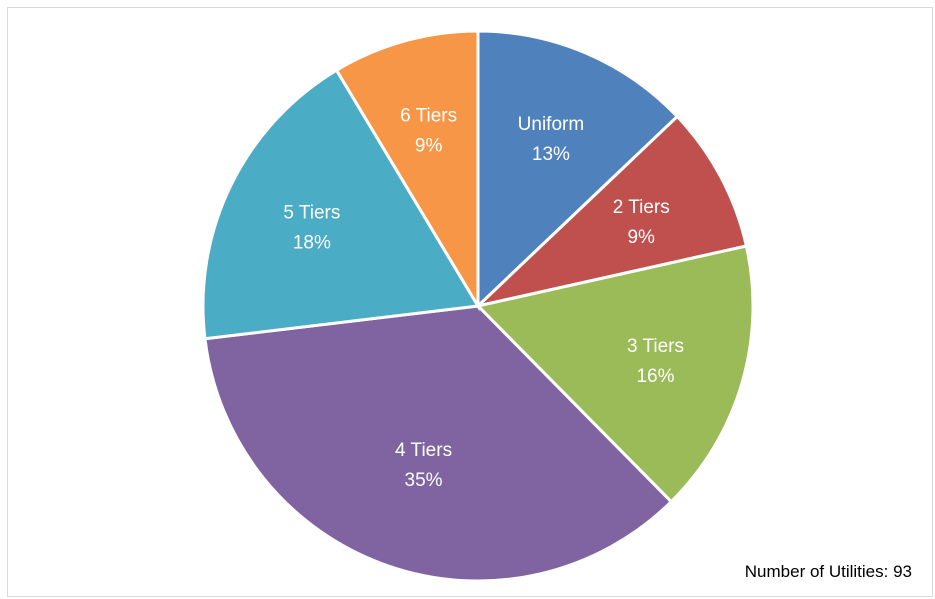 The height and width of the screenshot is (599, 935). I want to click on slice-label-2: 3 Tiers, so click(655, 346).